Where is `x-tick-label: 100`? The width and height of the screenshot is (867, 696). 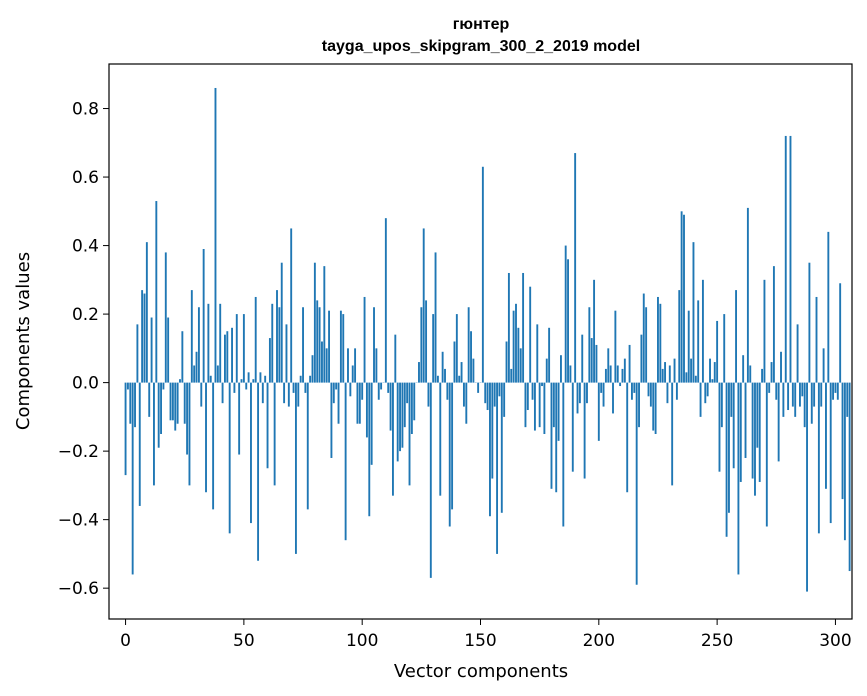 x-tick-label: 100 is located at coordinates (362, 641).